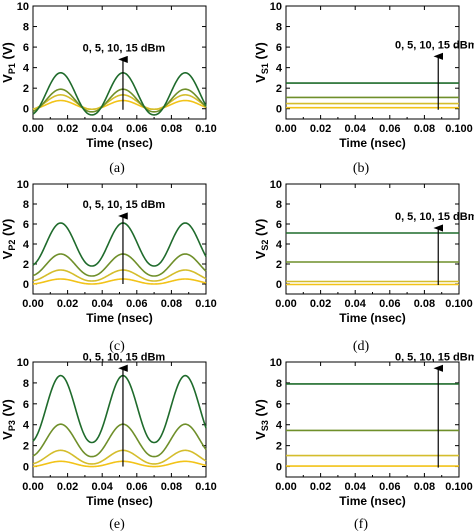  I want to click on panel-caption: (d), so click(361, 346).